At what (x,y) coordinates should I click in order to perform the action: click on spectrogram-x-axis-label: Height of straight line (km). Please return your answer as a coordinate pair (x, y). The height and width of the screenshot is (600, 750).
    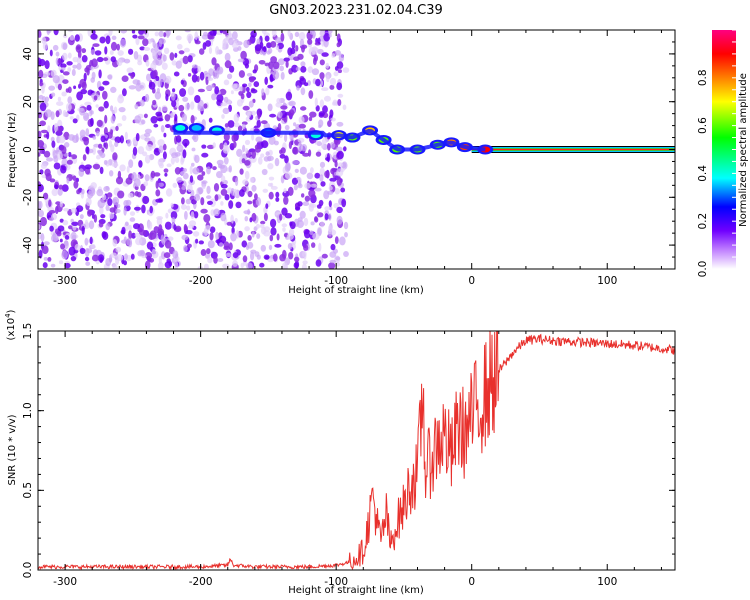
    Looking at the image, I should click on (356, 290).